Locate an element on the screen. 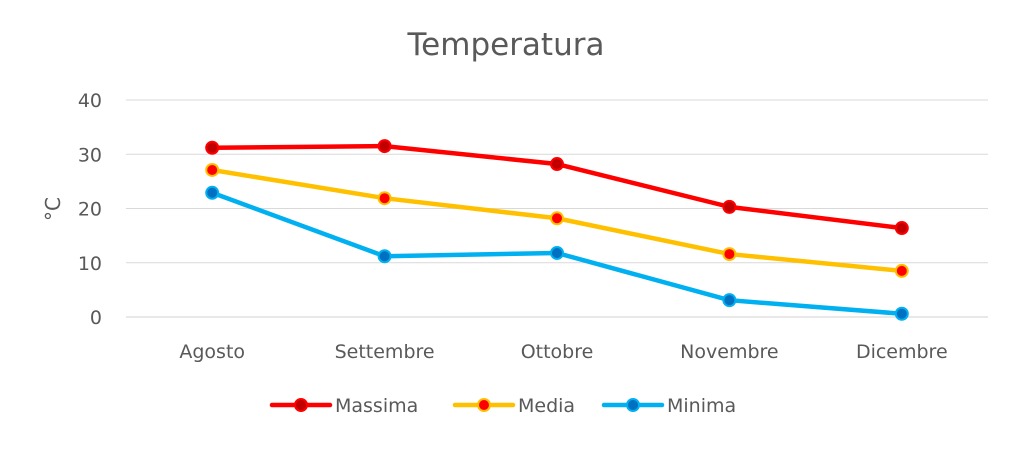  y-tick-label: 10 is located at coordinates (90, 264).